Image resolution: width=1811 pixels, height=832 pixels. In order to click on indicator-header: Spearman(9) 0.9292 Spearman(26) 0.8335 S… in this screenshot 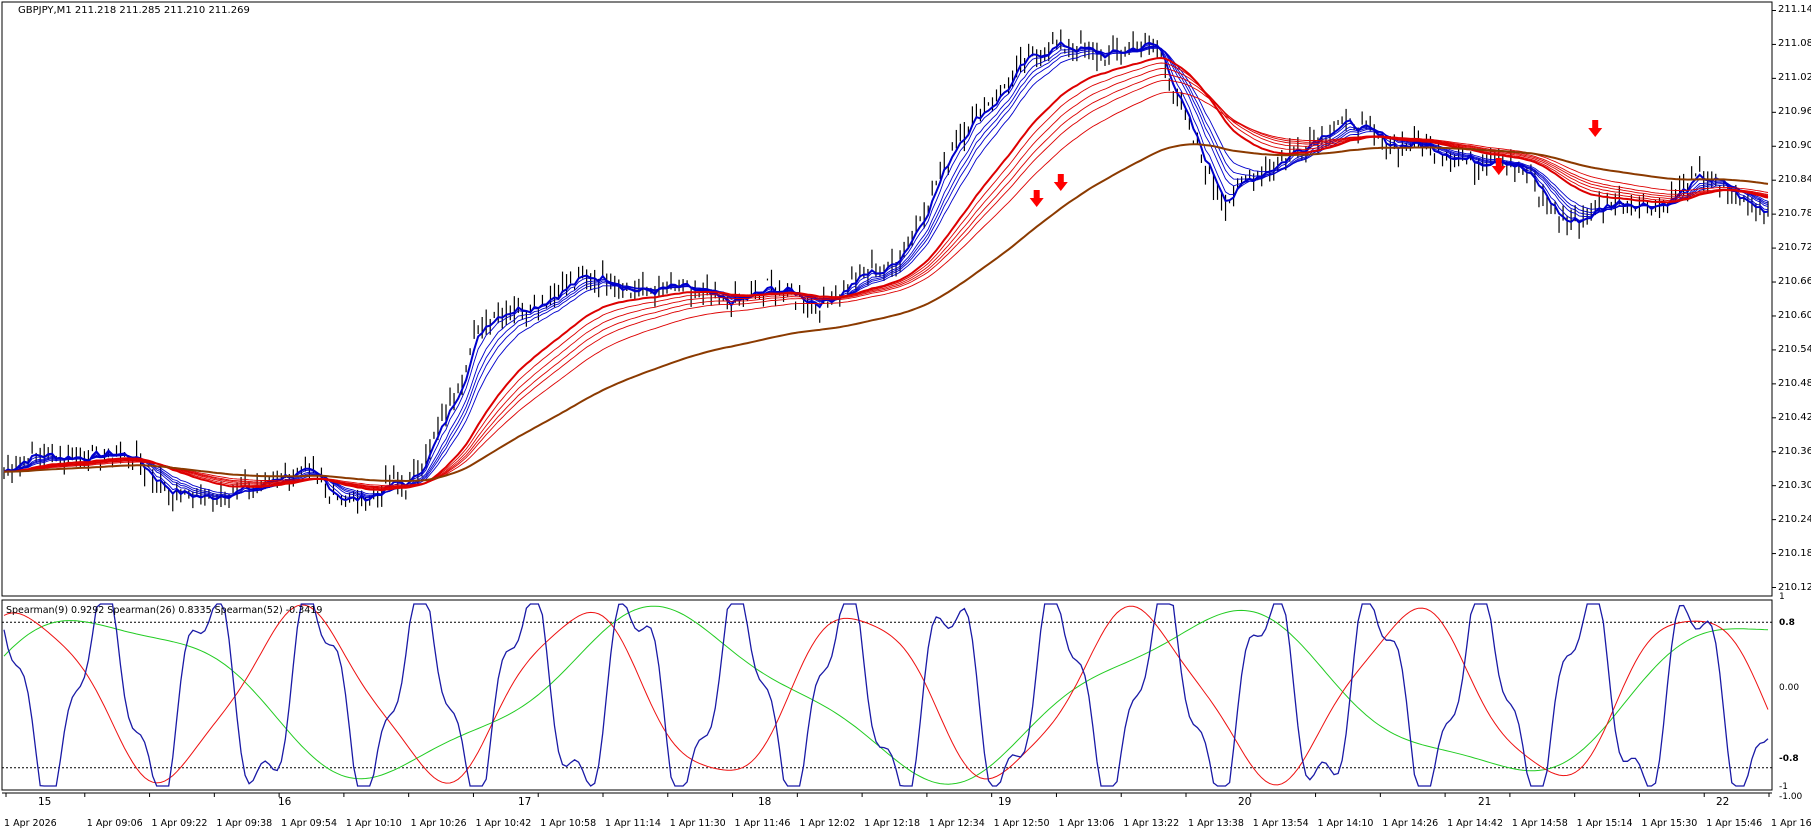, I will do `click(164, 610)`.